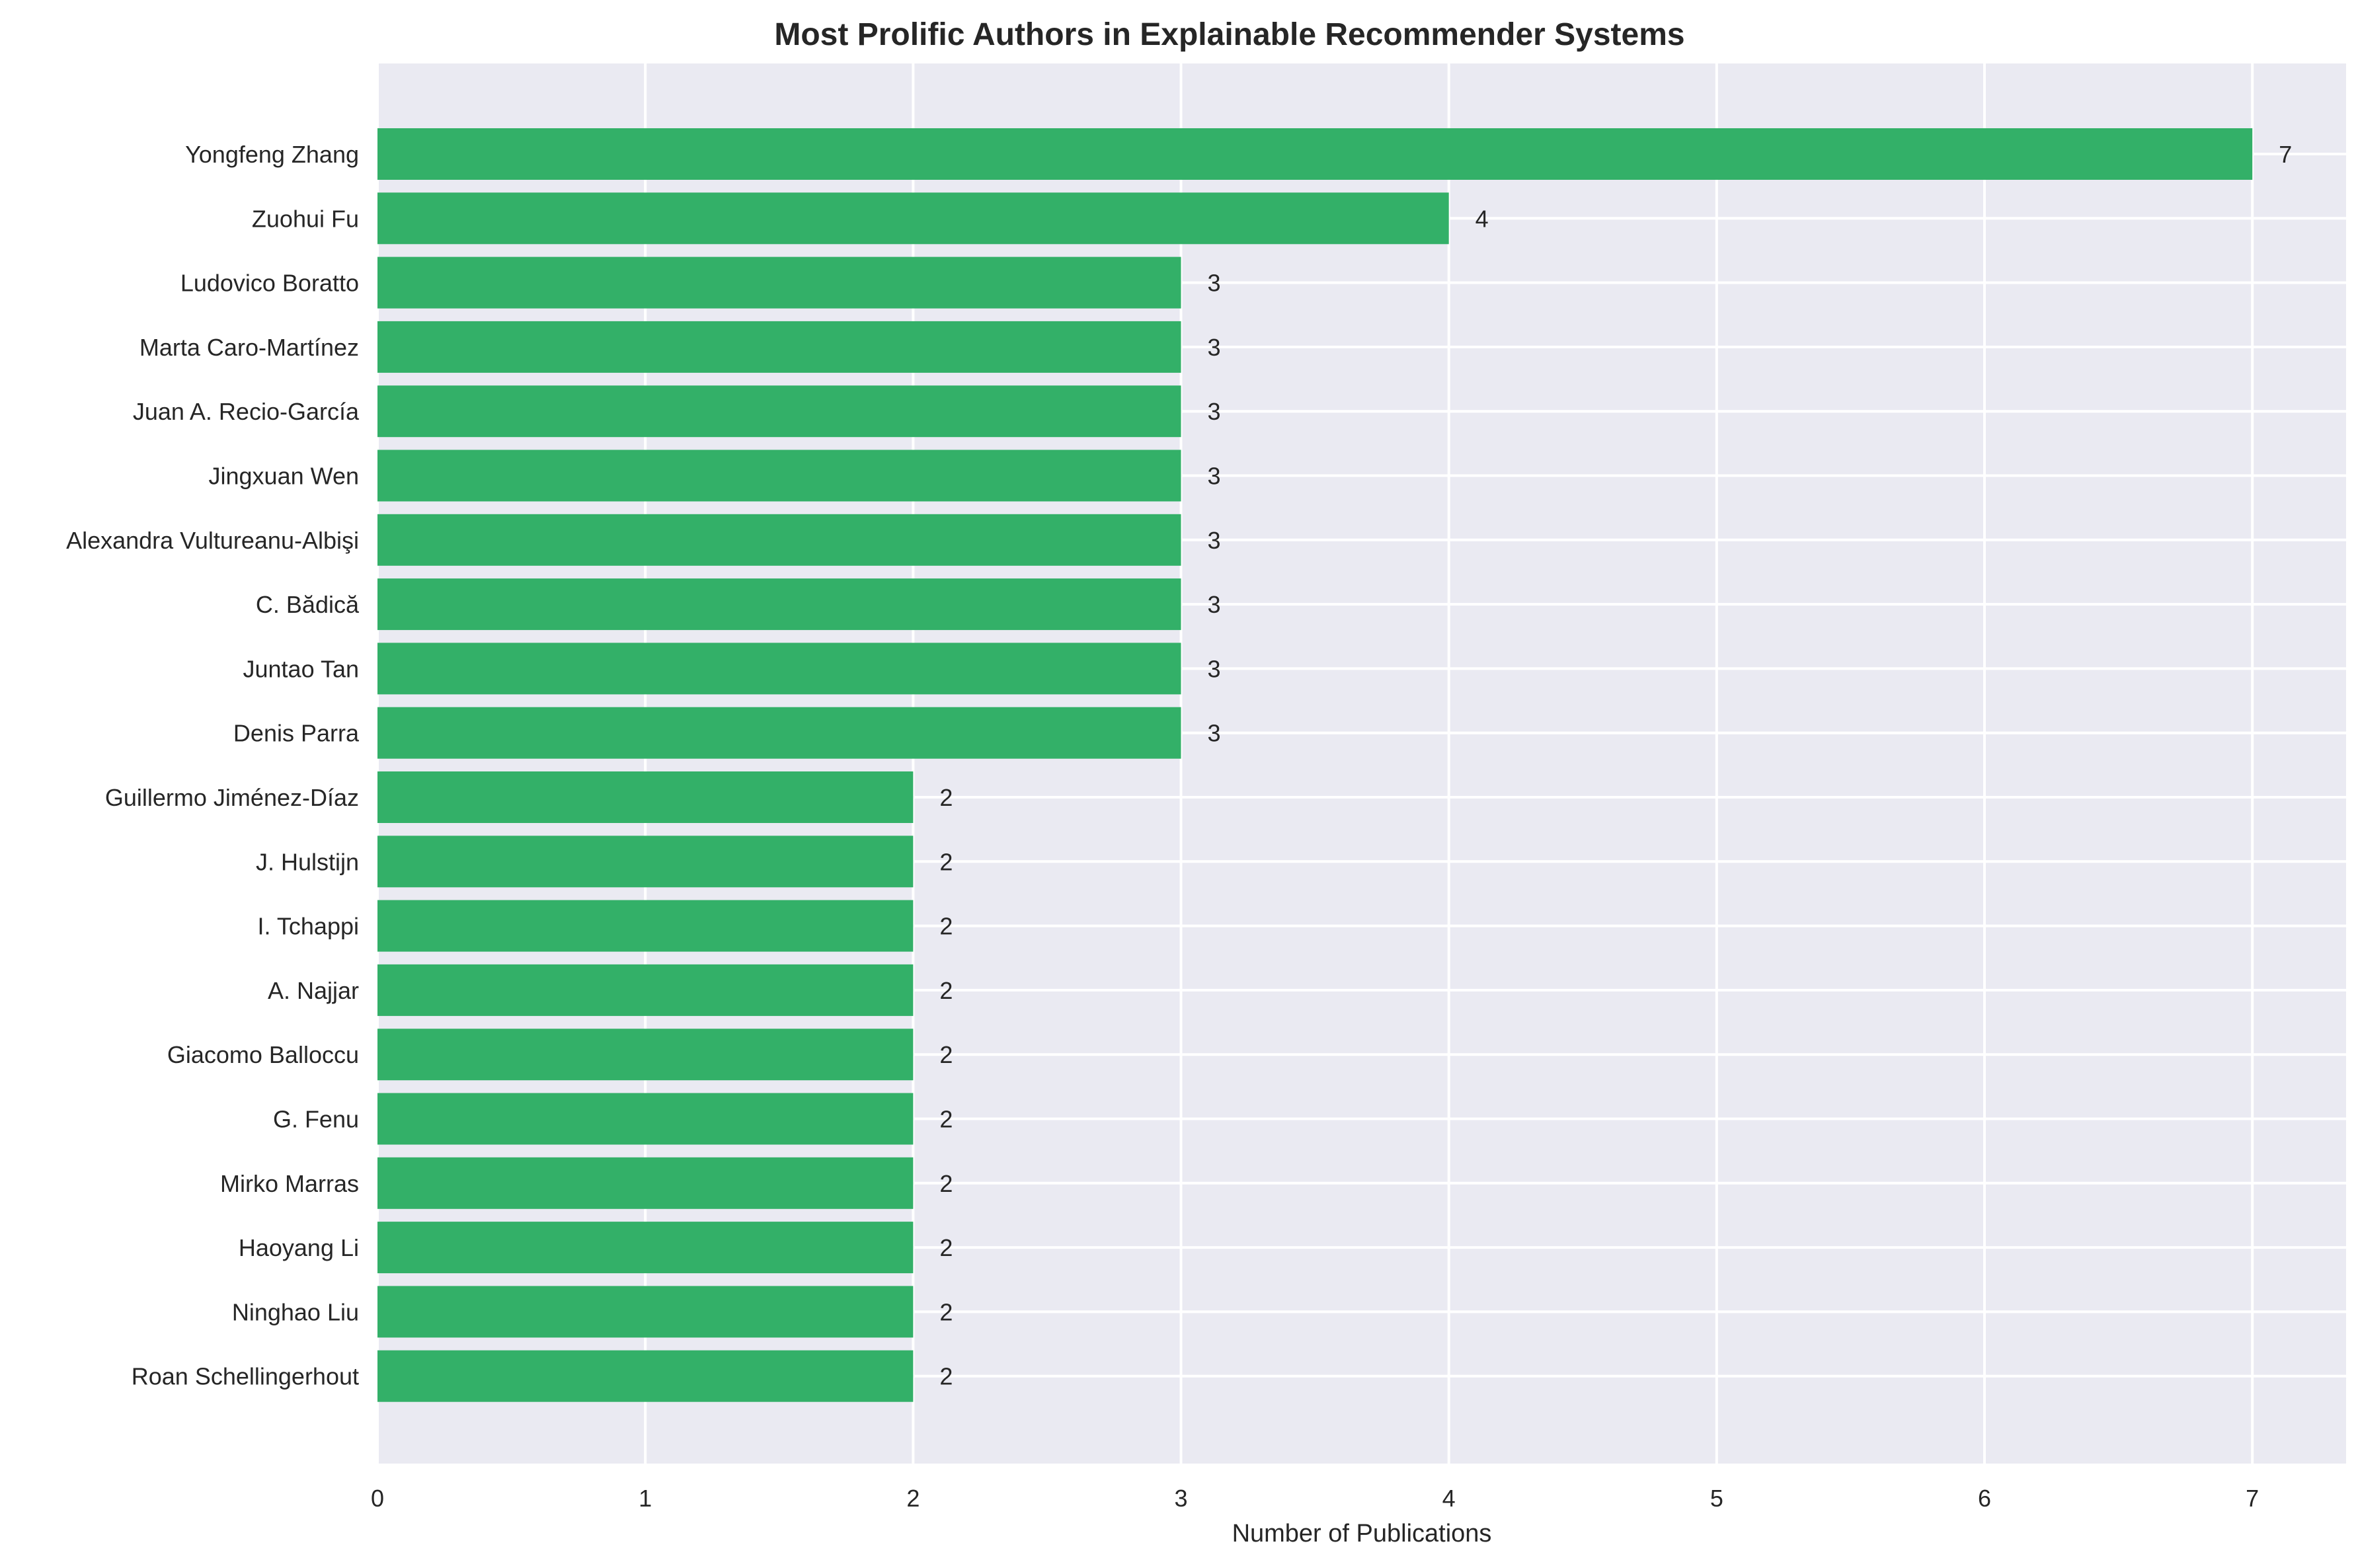 The width and height of the screenshot is (2358, 1568). What do you see at coordinates (305, 218) in the screenshot?
I see `y-tick-label: Zuohui Fu` at bounding box center [305, 218].